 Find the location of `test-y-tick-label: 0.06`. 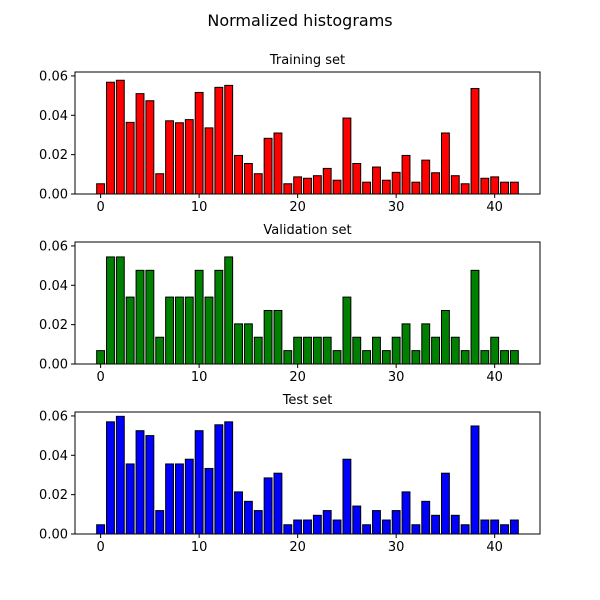

test-y-tick-label: 0.06 is located at coordinates (53, 416).